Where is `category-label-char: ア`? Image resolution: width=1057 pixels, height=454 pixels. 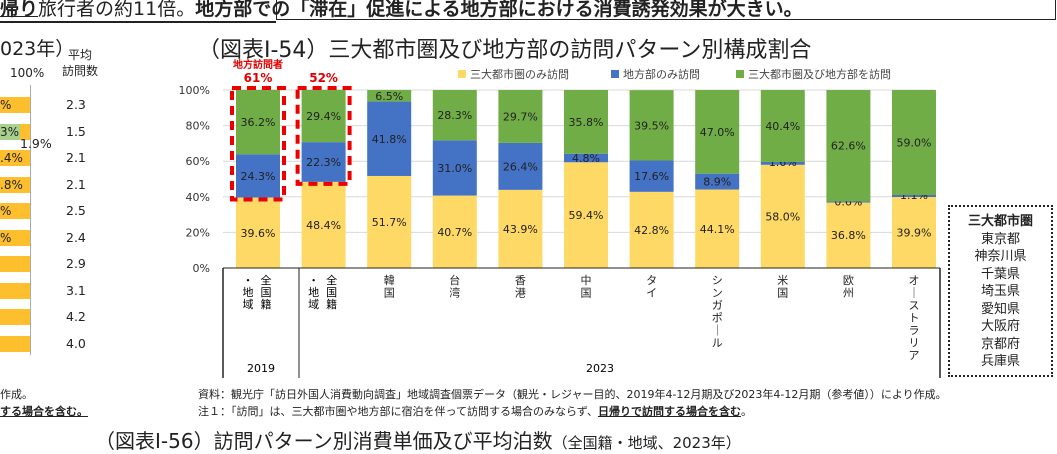 category-label-char: ア is located at coordinates (914, 355).